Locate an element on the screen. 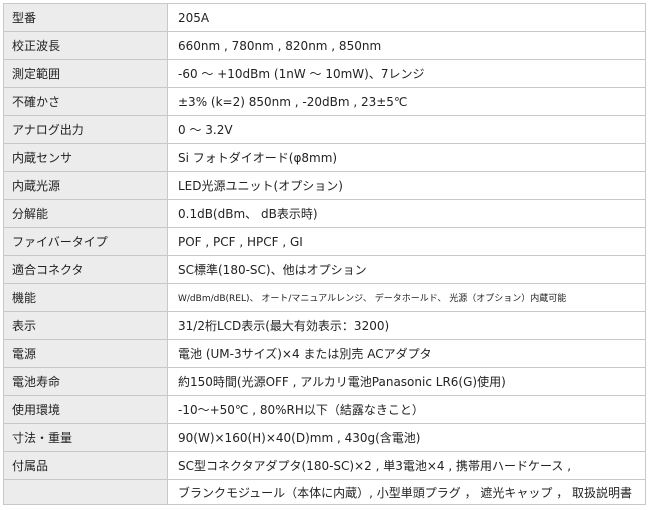 This screenshot has width=648, height=510. spec-row-analog-output: アナログ出力 0 ～ 3.2V is located at coordinates (324, 129).